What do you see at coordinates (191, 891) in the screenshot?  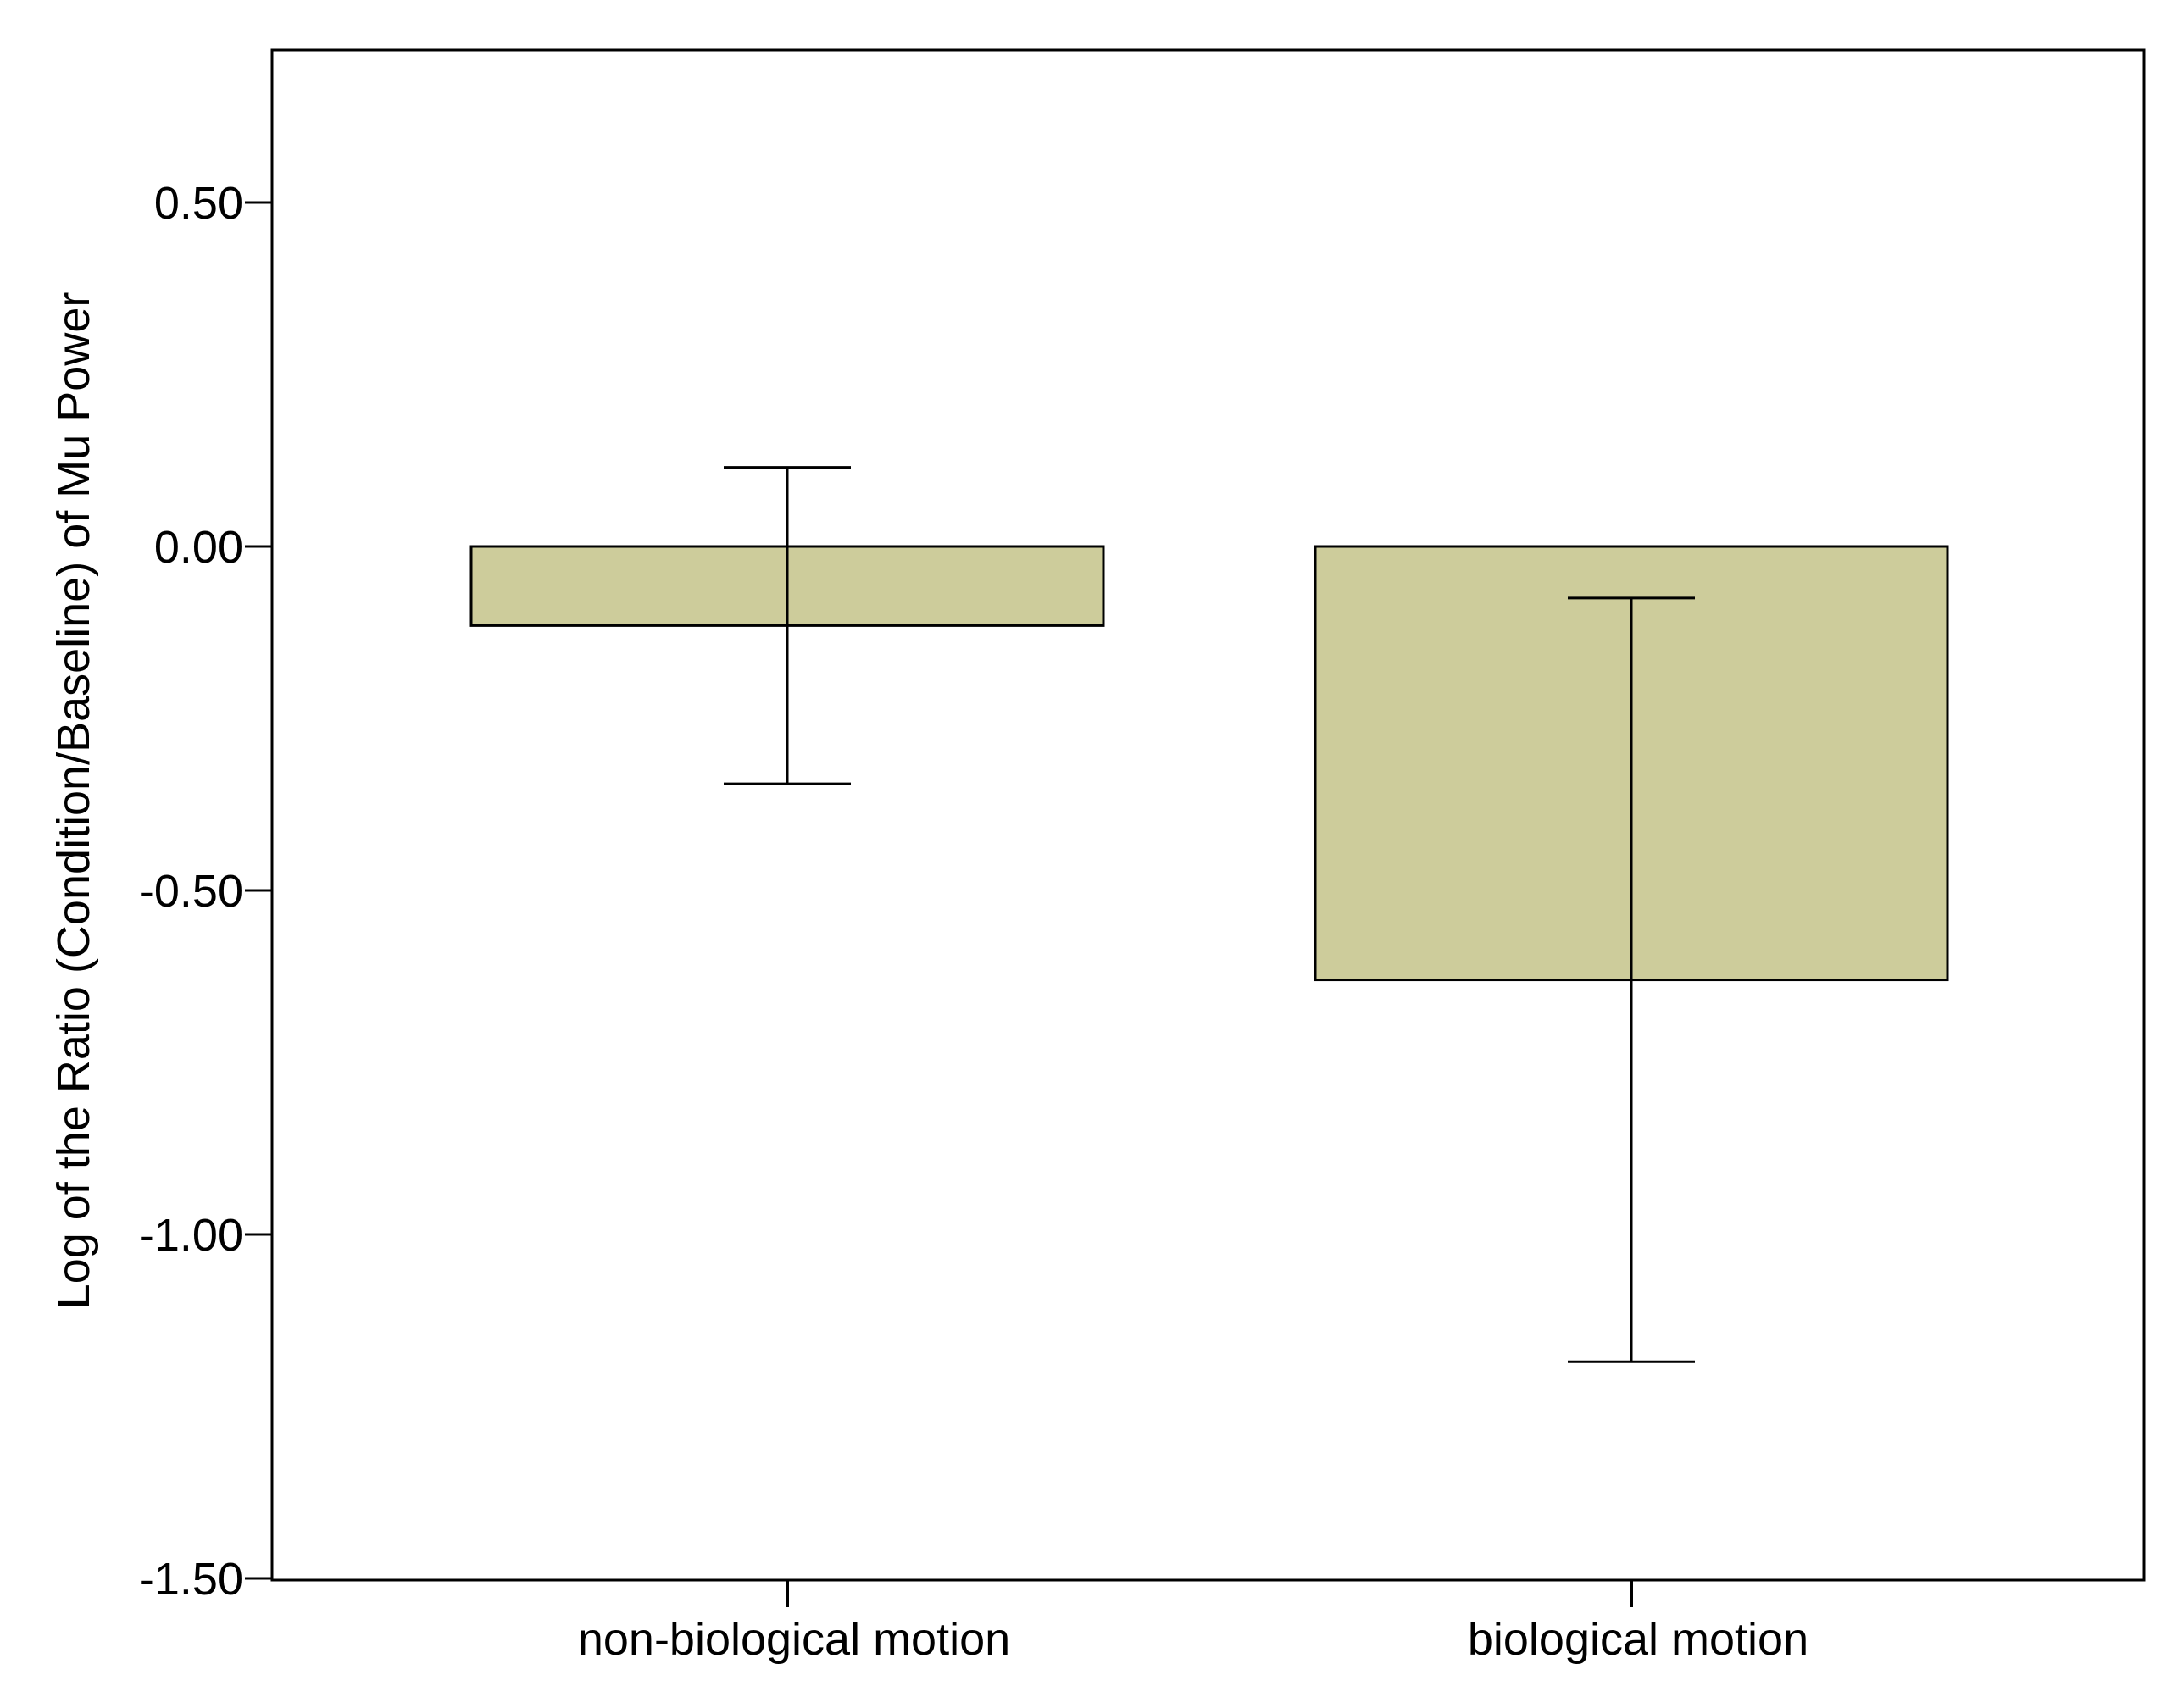 I see `y-tick-label: -0.50` at bounding box center [191, 891].